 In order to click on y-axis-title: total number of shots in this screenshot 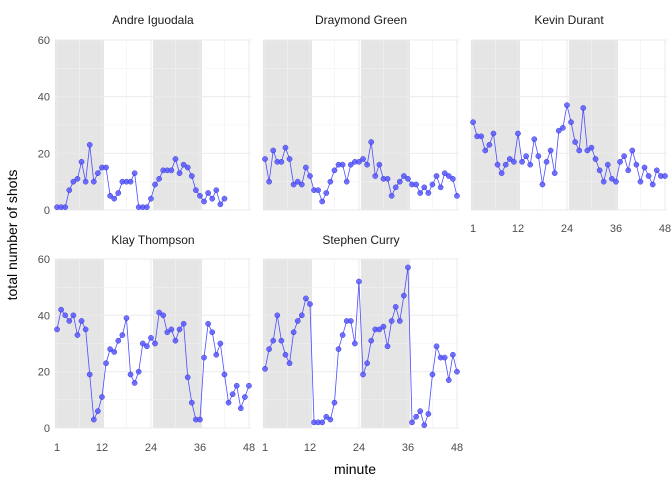, I will do `click(12, 235)`.